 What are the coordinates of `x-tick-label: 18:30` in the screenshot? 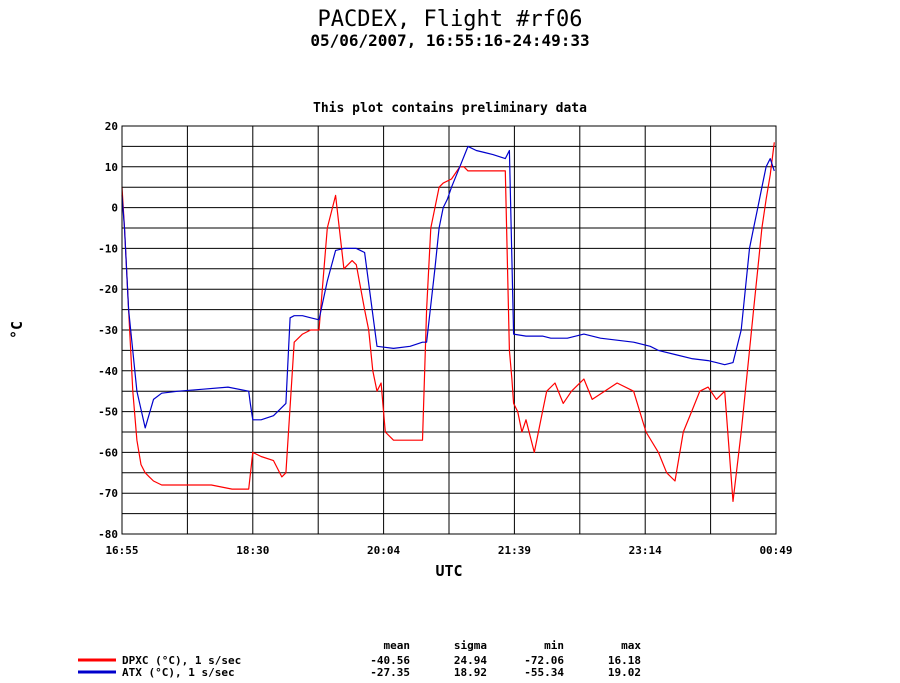 It's located at (252, 550).